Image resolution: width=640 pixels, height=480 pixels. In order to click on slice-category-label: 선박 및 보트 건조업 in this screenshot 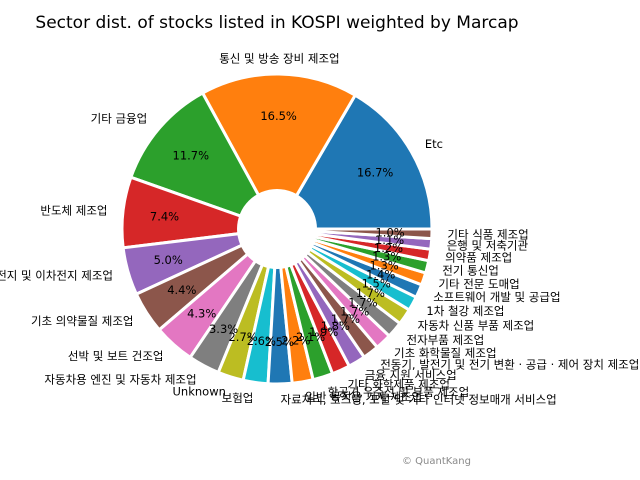, I will do `click(116, 356)`.